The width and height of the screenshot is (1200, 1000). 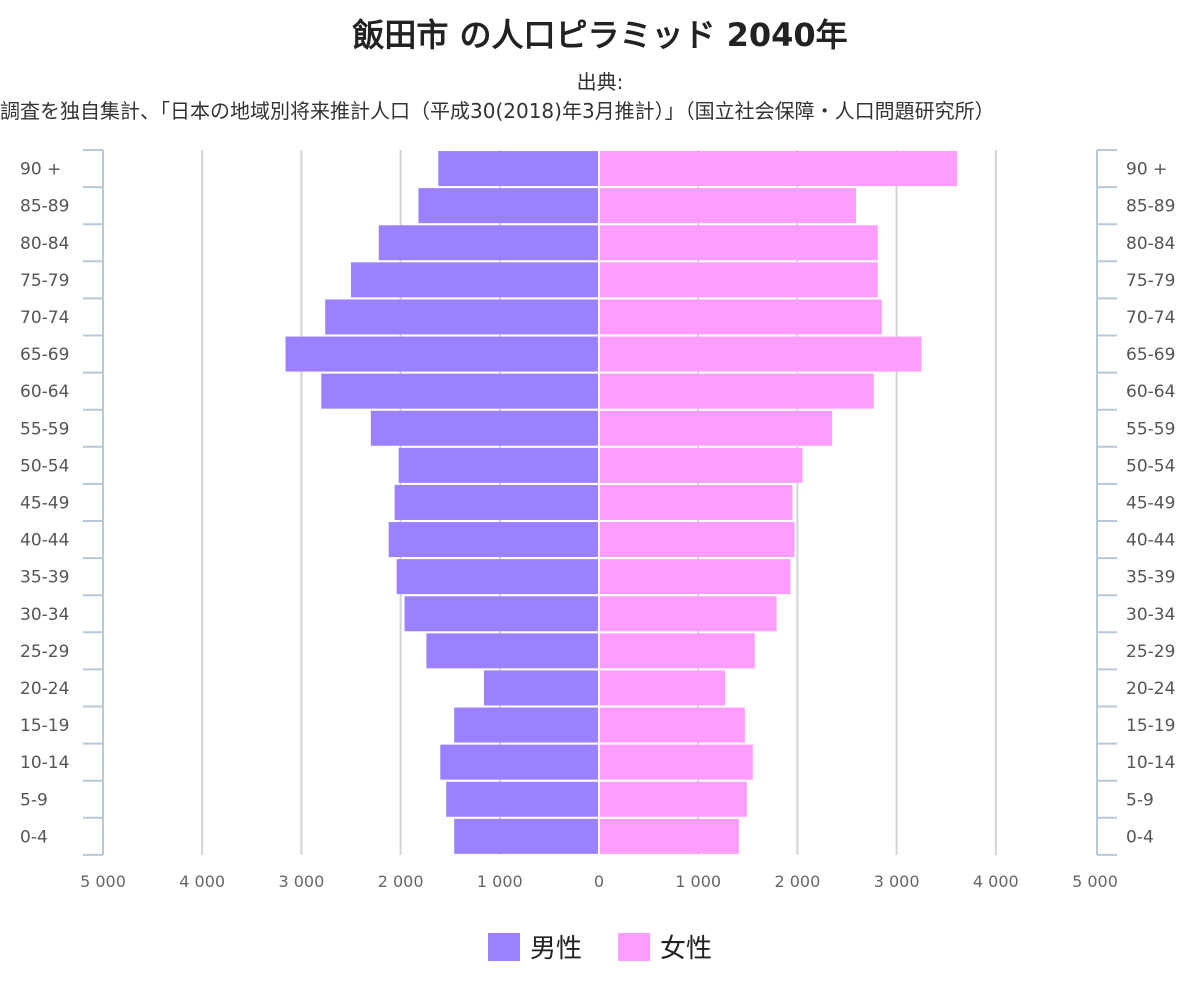 I want to click on age-label-left: 5-9, so click(x=34, y=800).